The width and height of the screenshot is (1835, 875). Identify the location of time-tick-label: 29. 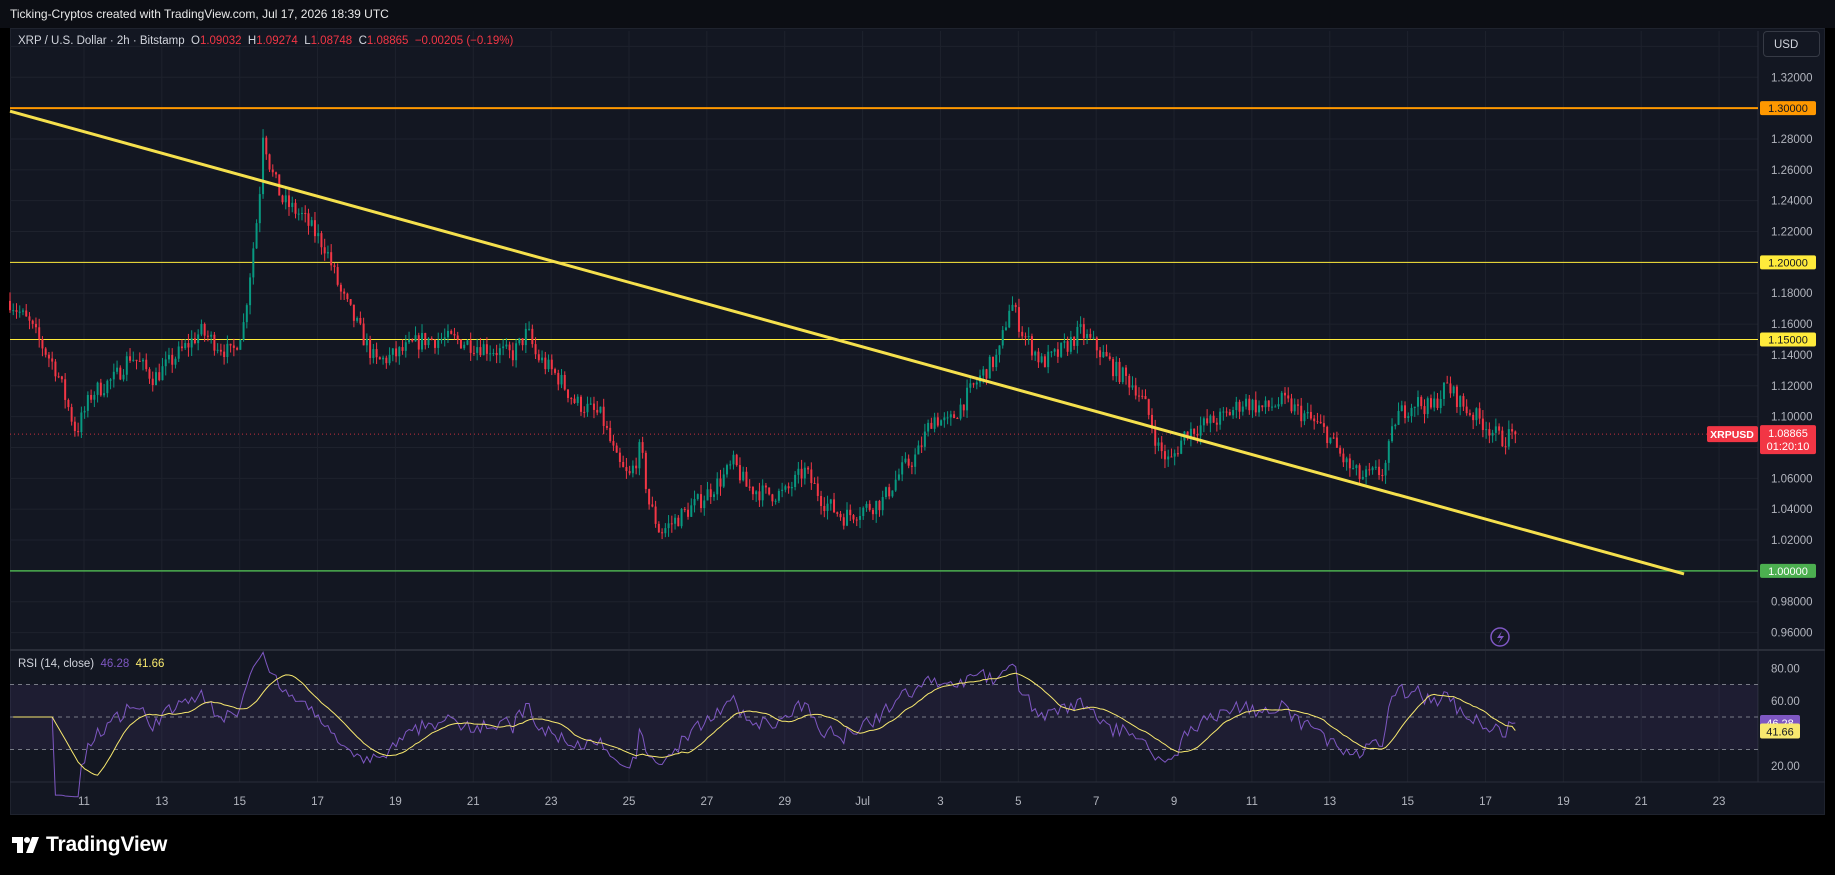
(784, 802).